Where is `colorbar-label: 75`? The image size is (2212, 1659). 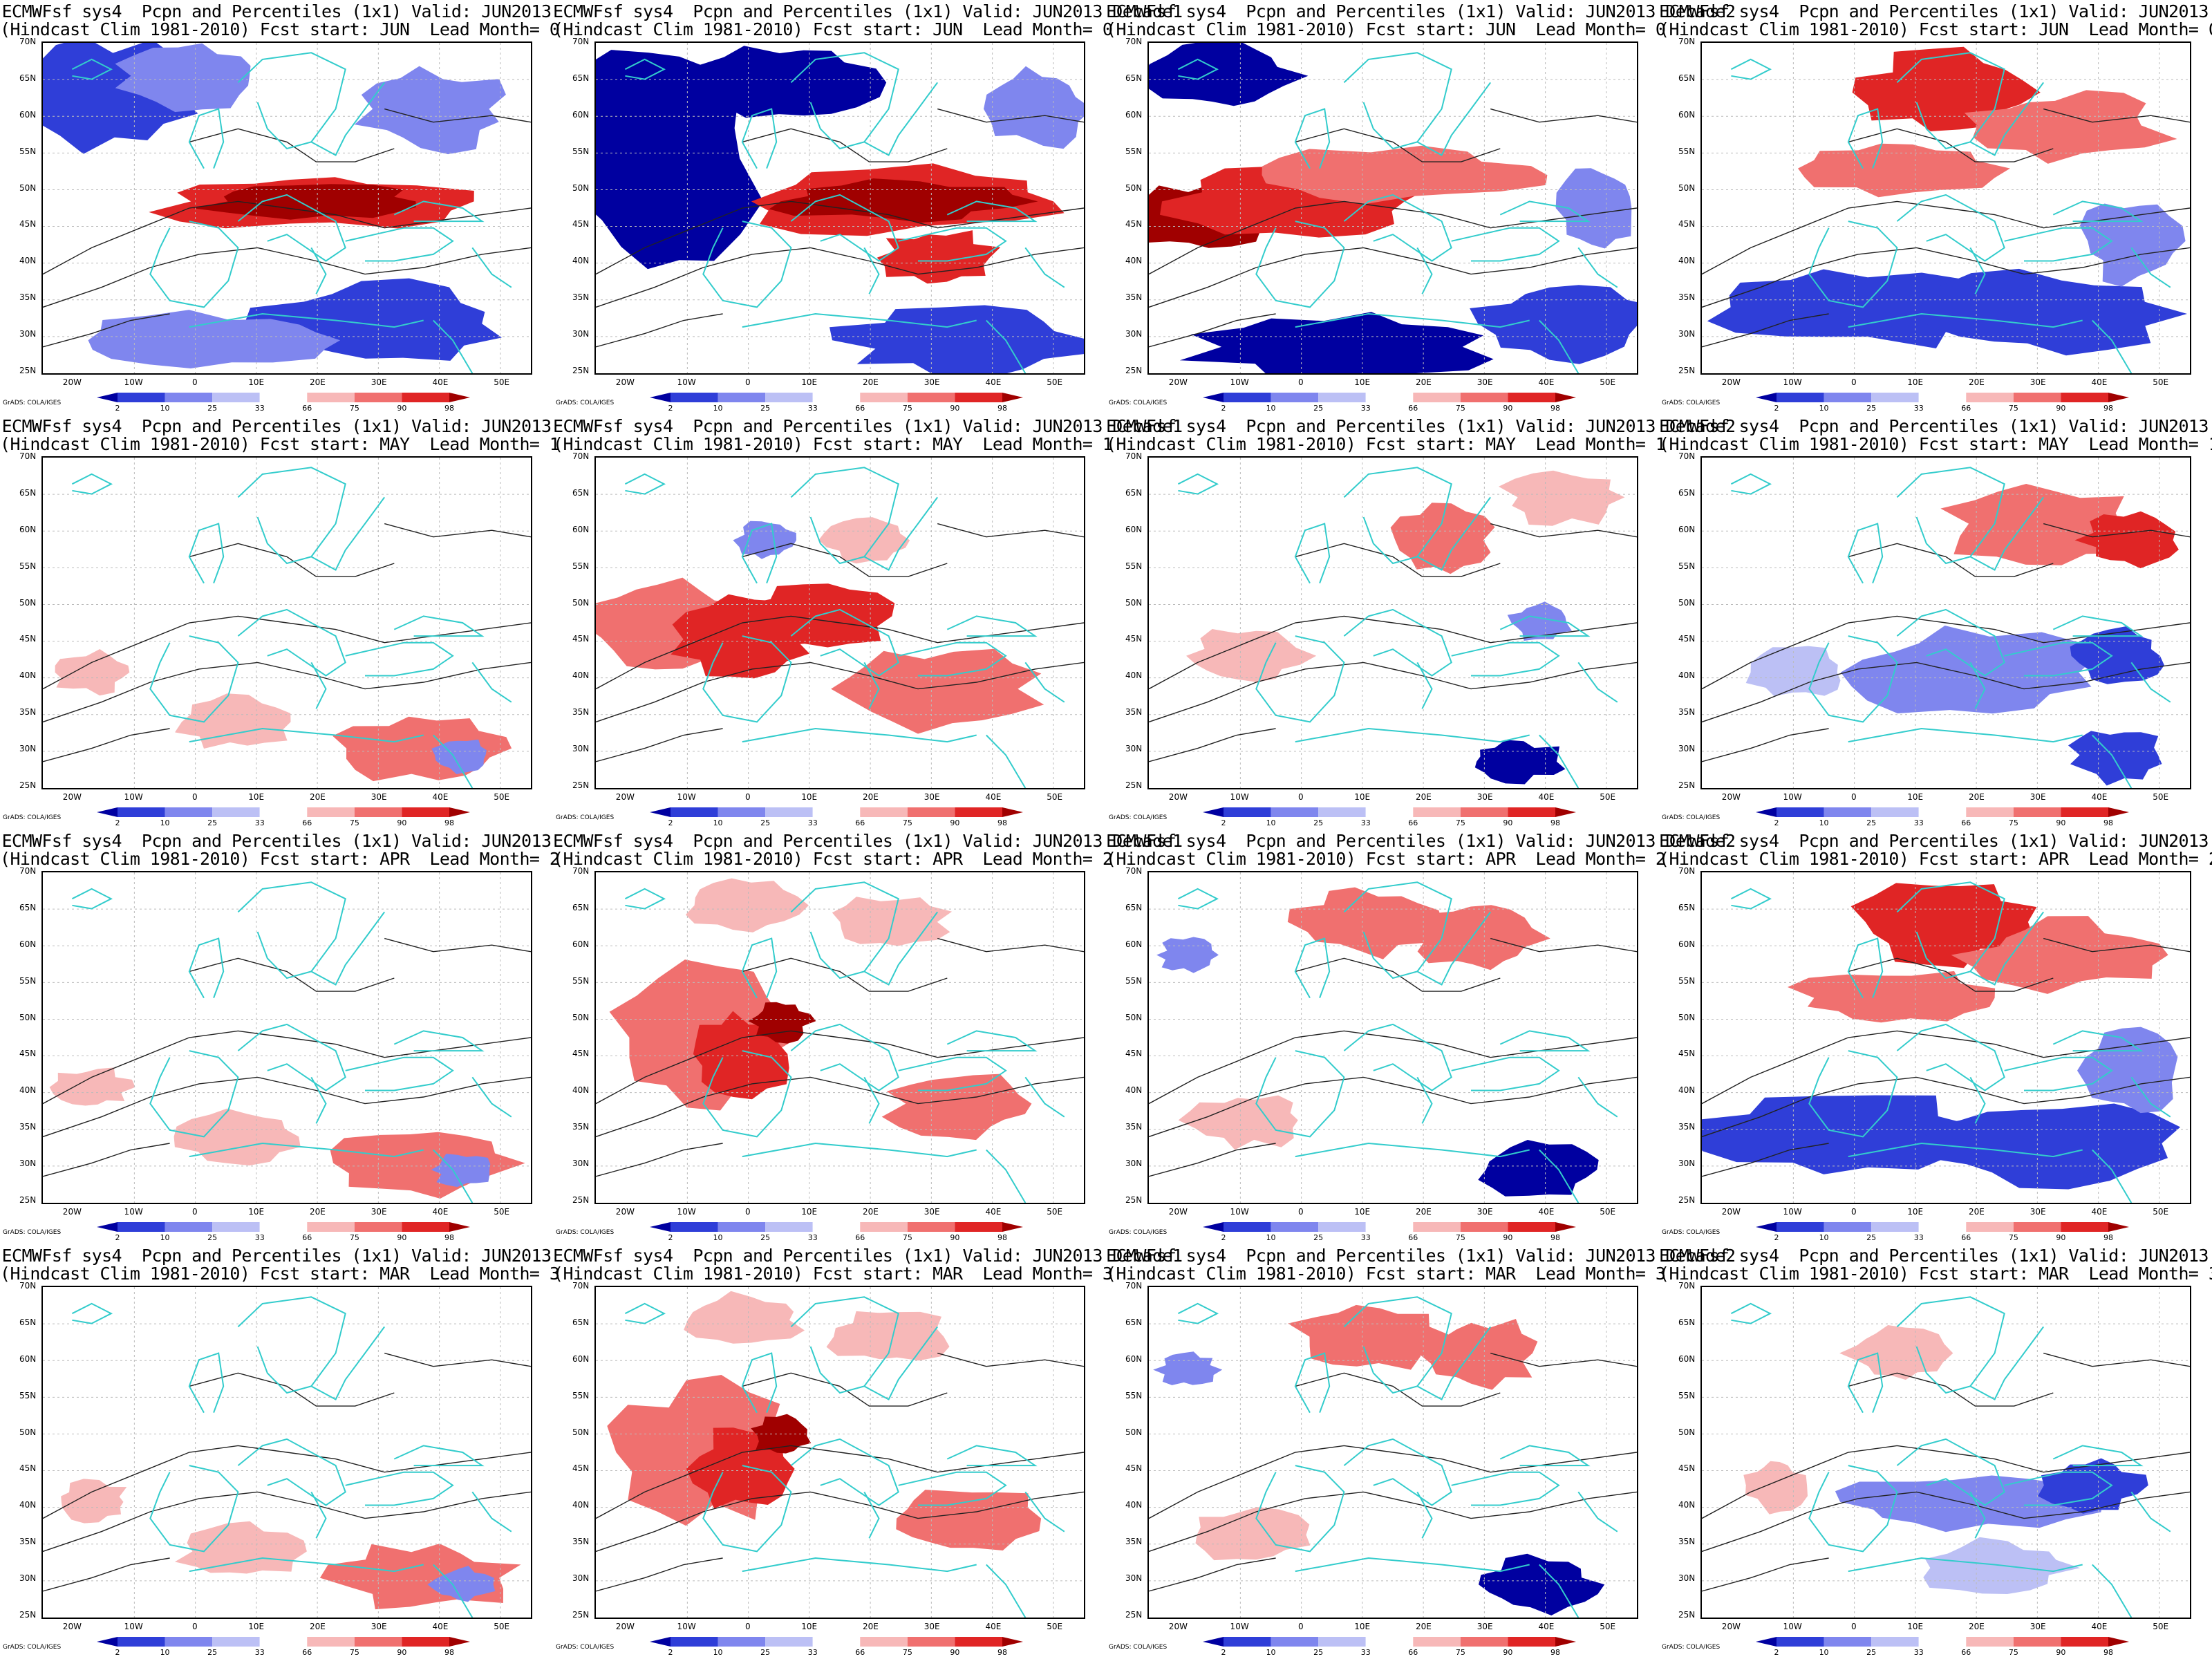
colorbar-label: 75 is located at coordinates (2013, 408).